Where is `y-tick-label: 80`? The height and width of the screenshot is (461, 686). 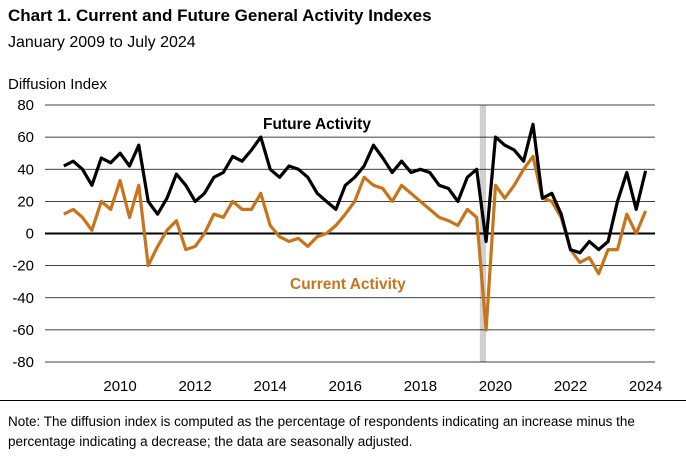
y-tick-label: 80 is located at coordinates (25, 105).